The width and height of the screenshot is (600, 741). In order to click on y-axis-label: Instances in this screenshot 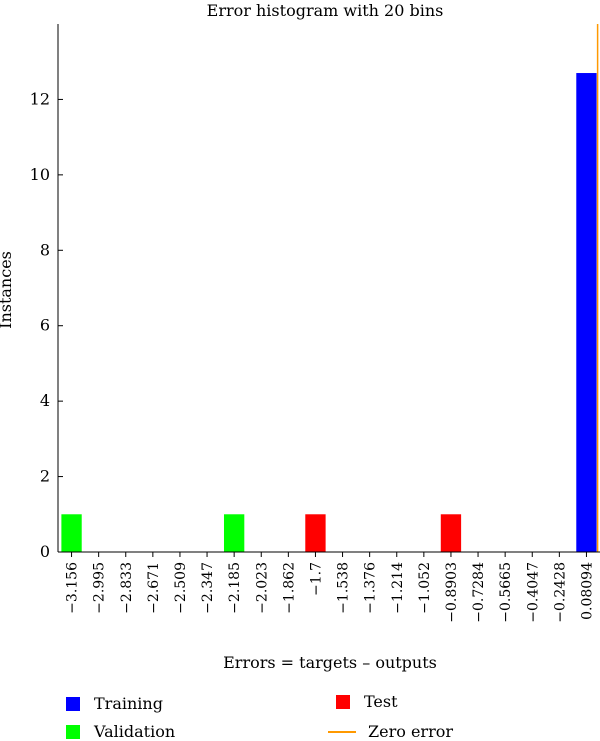, I will do `click(7, 290)`.